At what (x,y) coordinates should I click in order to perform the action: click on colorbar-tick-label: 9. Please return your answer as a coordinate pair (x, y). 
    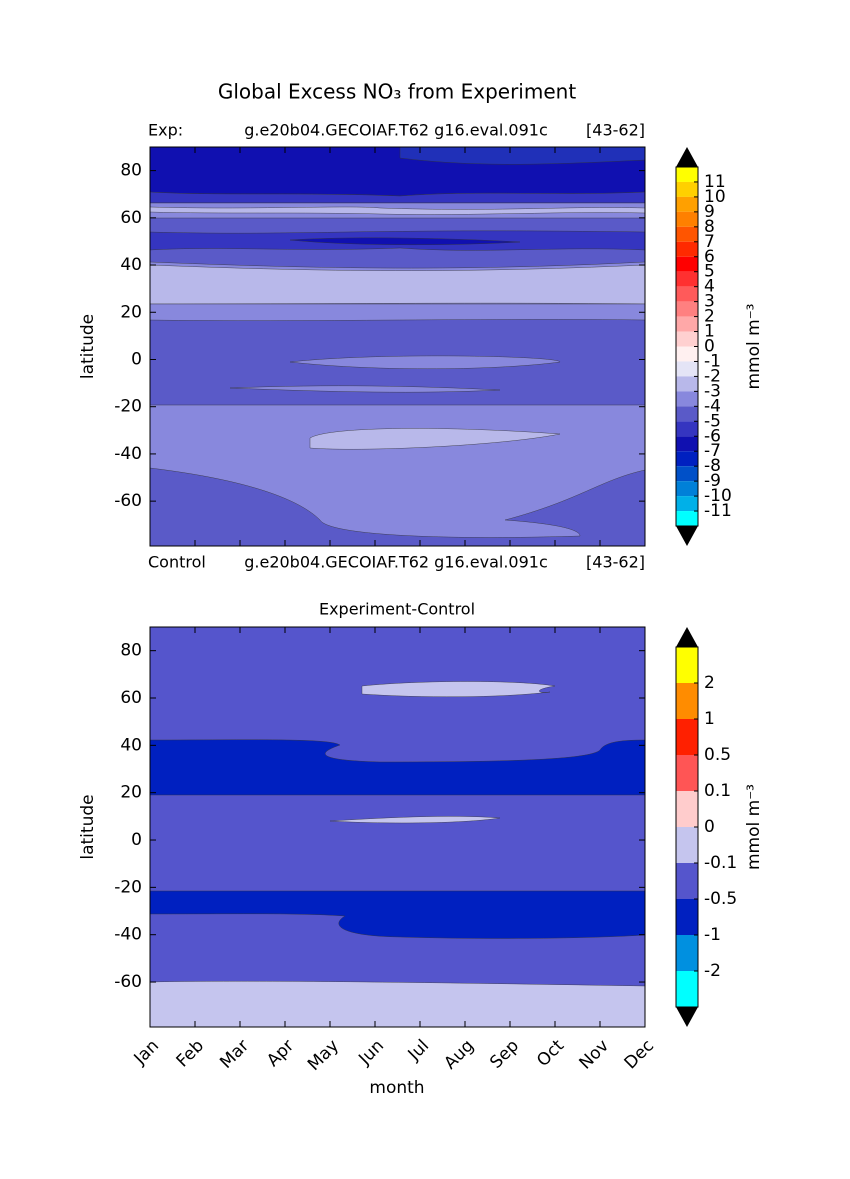
    Looking at the image, I should click on (709, 212).